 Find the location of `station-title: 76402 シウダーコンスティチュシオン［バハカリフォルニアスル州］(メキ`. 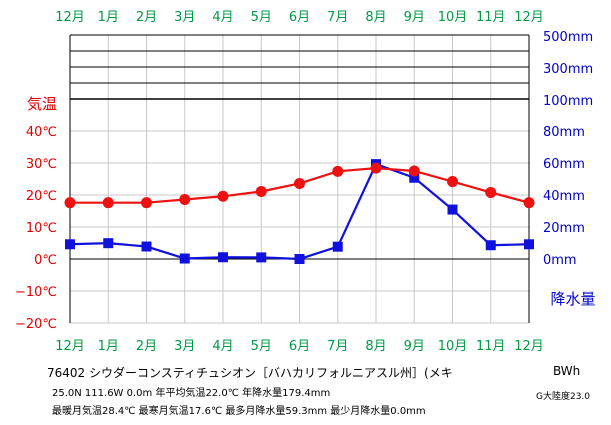

station-title: 76402 シウダーコンスティチュシオン［バハカリフォルニアスル州］(メキ is located at coordinates (250, 373).